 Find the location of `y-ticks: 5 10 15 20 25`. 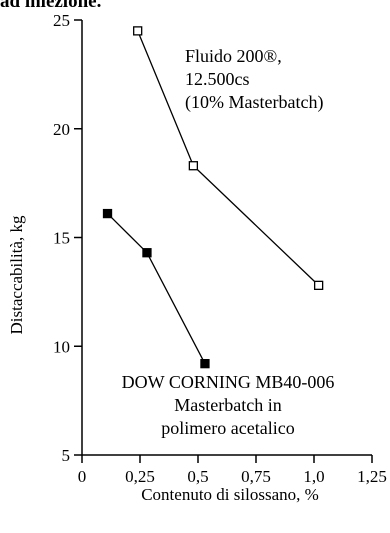

y-ticks: 5 10 15 20 25 is located at coordinates (67, 238).